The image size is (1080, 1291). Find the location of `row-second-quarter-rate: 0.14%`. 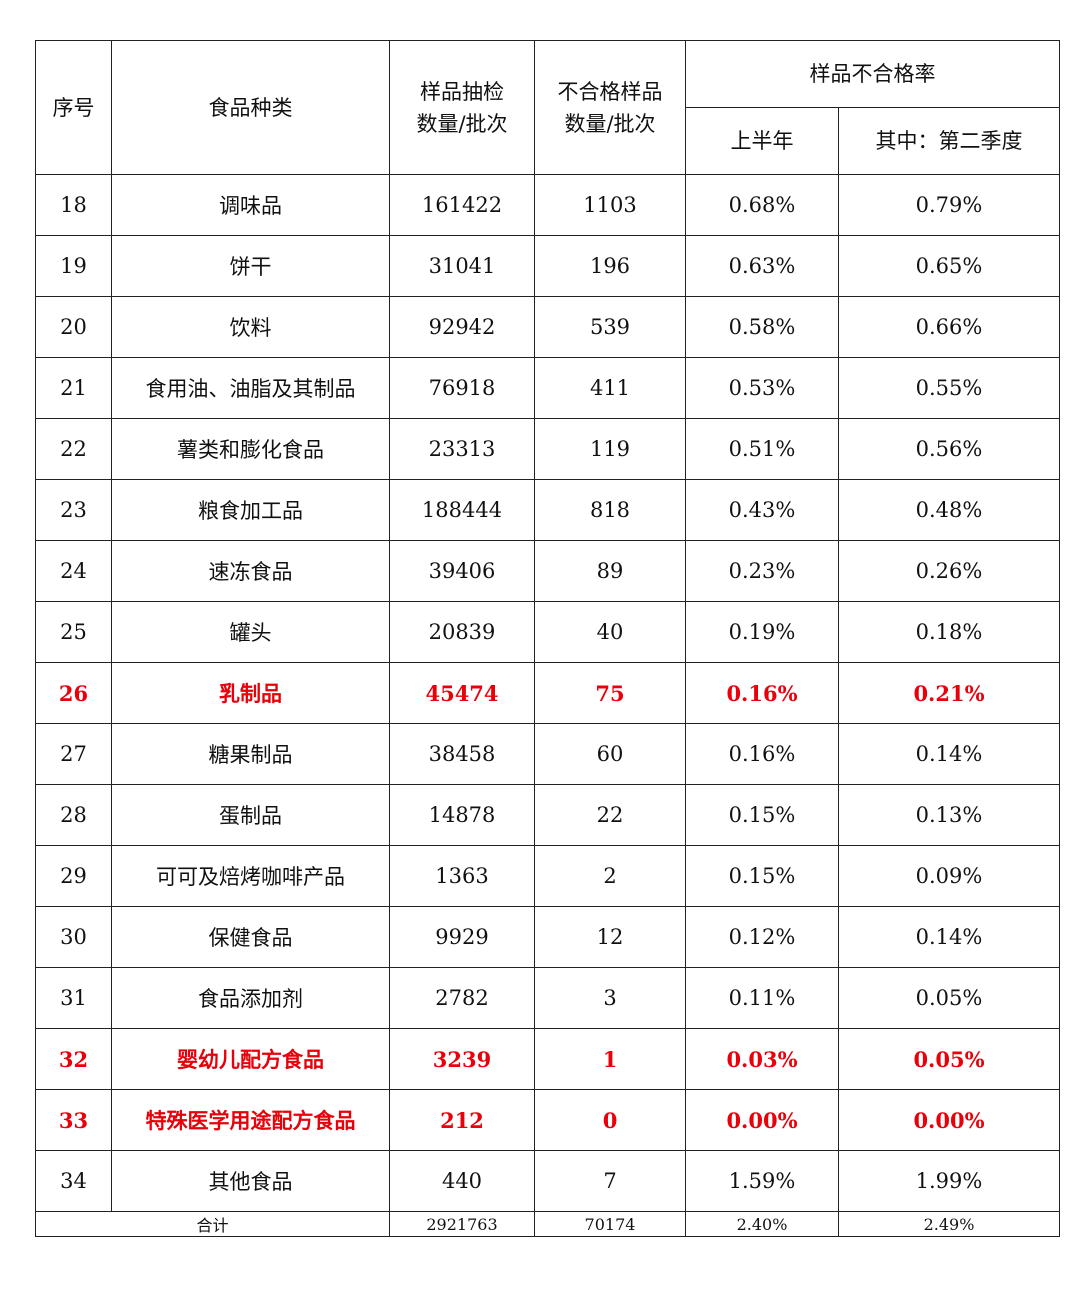

row-second-quarter-rate: 0.14% is located at coordinates (949, 937).